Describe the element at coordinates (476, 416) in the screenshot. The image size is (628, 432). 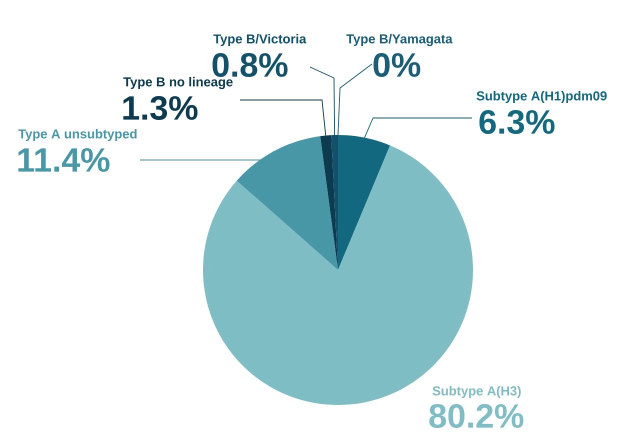
I see `data-label: 80.2%` at that location.